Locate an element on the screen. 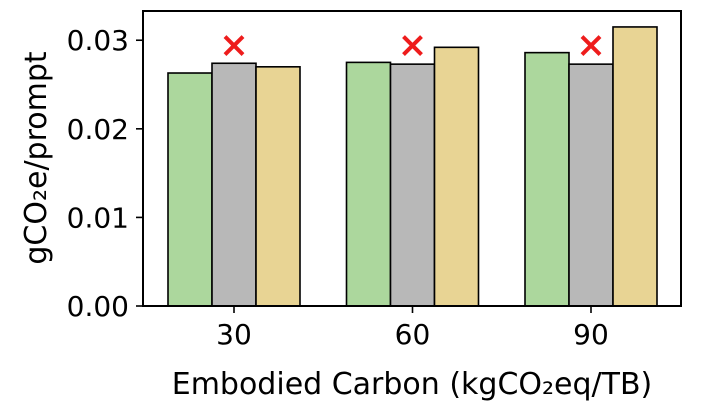  x-tick-label: 30 is located at coordinates (234, 334).